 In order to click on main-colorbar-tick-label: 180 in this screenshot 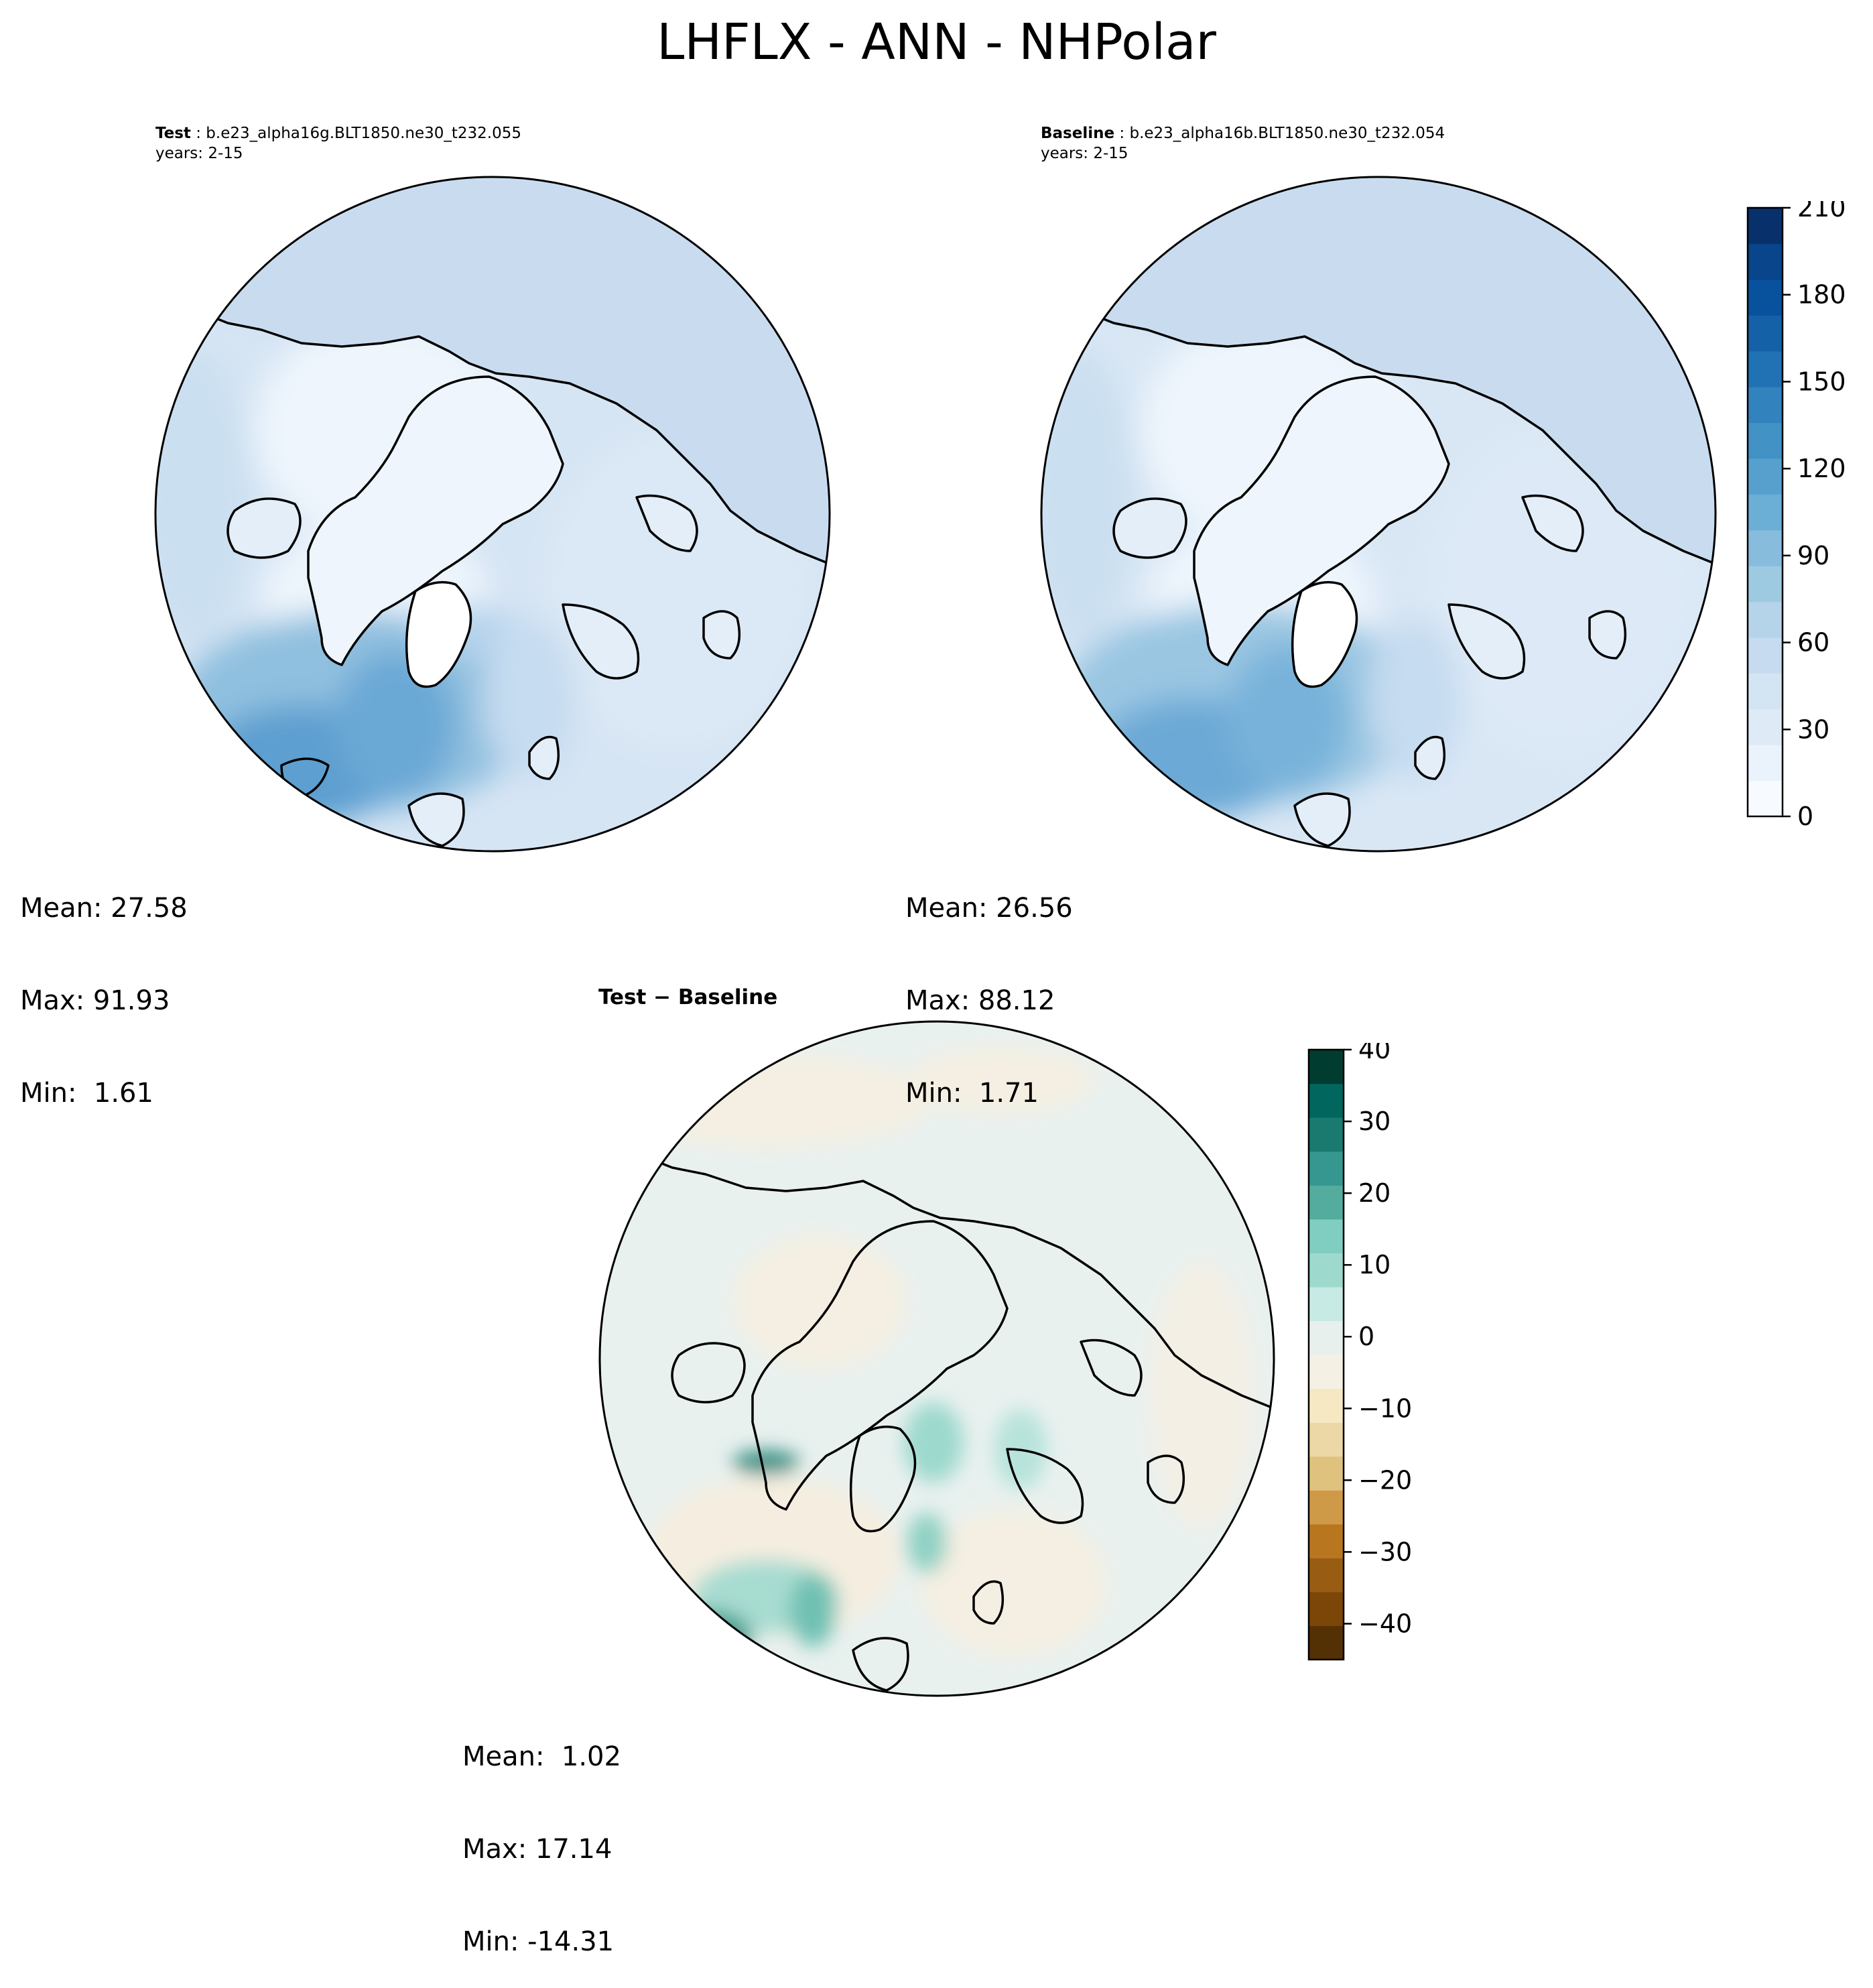, I will do `click(1821, 295)`.